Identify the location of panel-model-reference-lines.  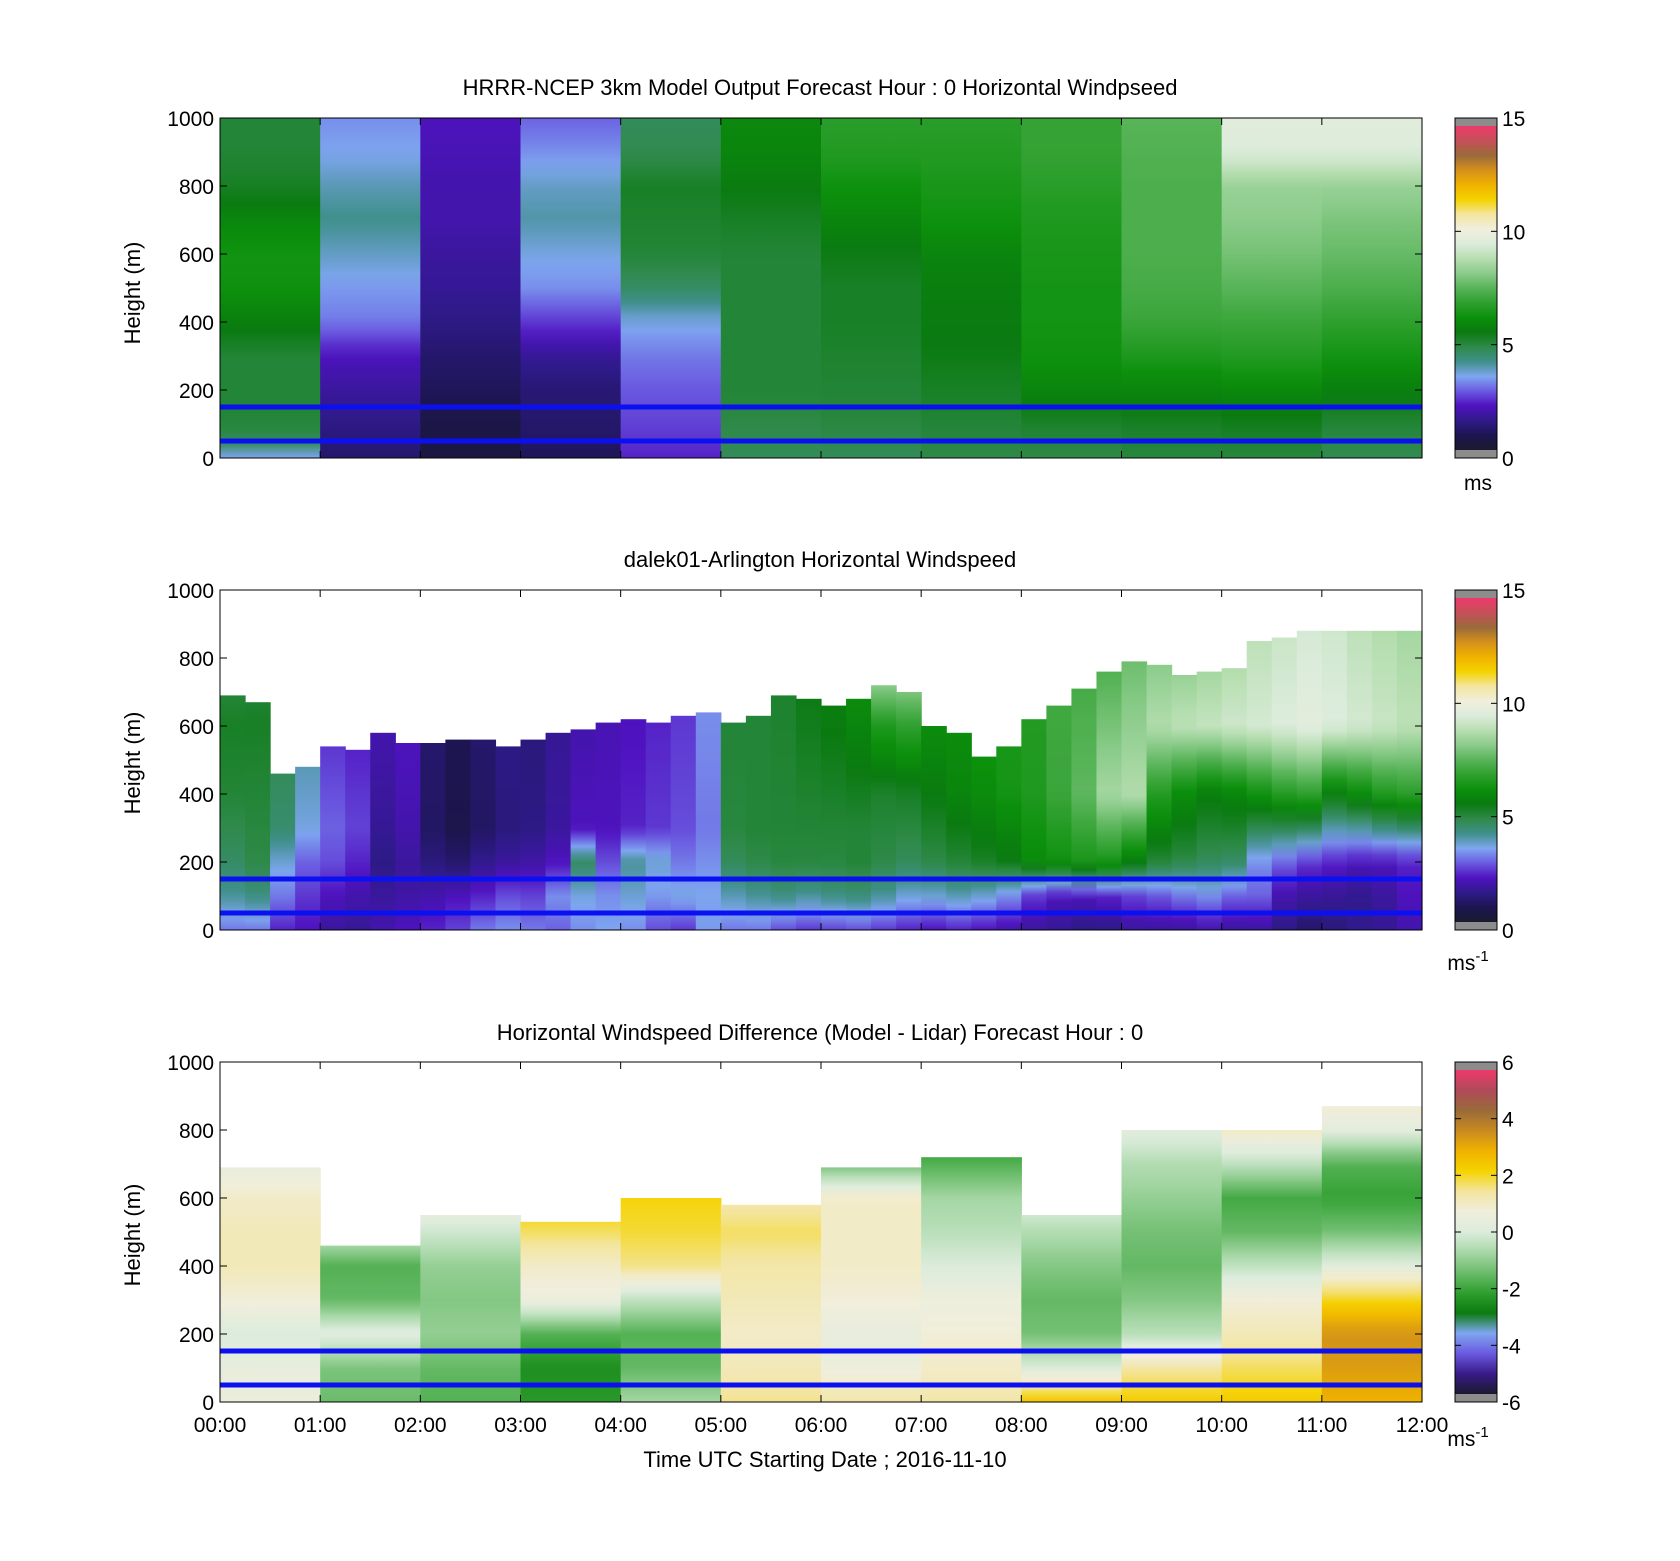
(821, 424).